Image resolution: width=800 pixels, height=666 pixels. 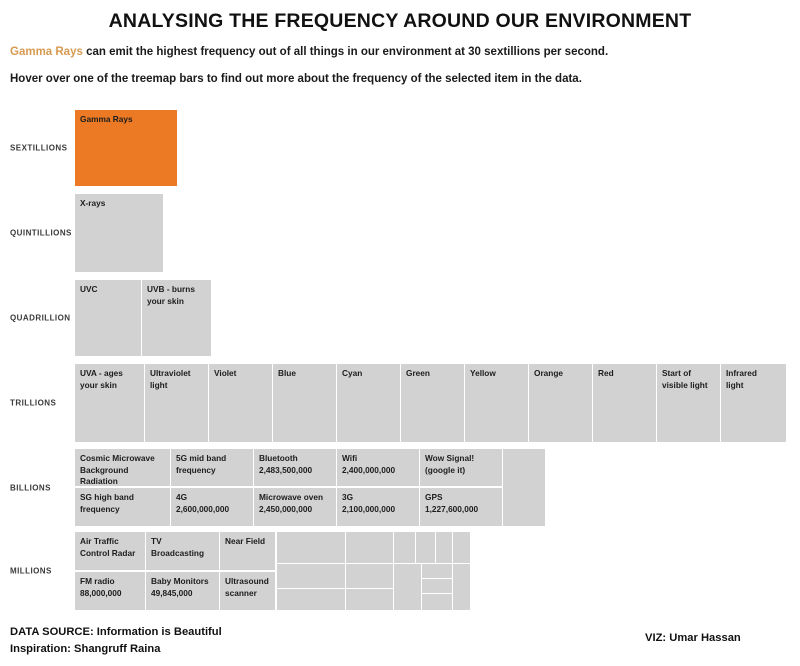 I want to click on treemap-cell-label: Orange, so click(x=549, y=373).